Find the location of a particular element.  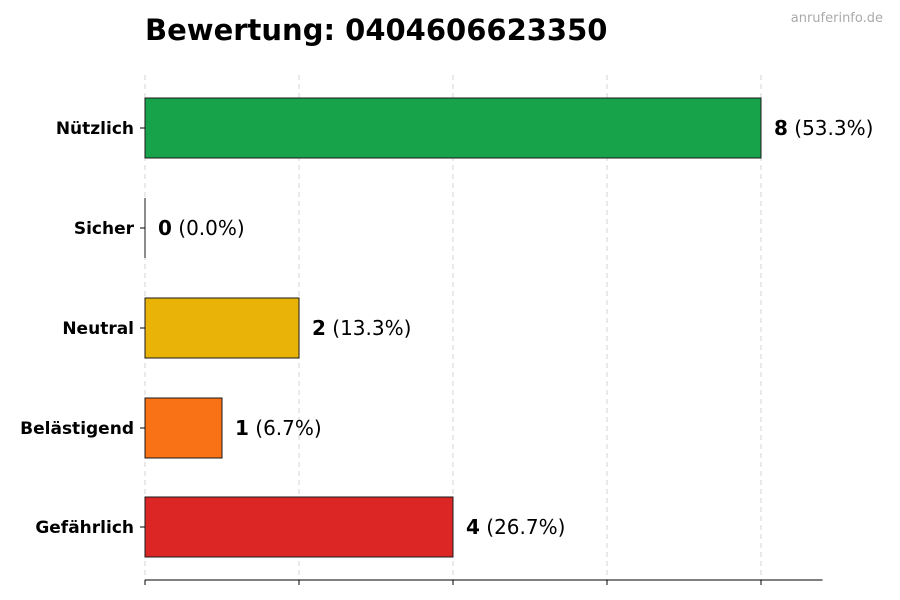

value-label: 2 (13.3%) is located at coordinates (361, 328).